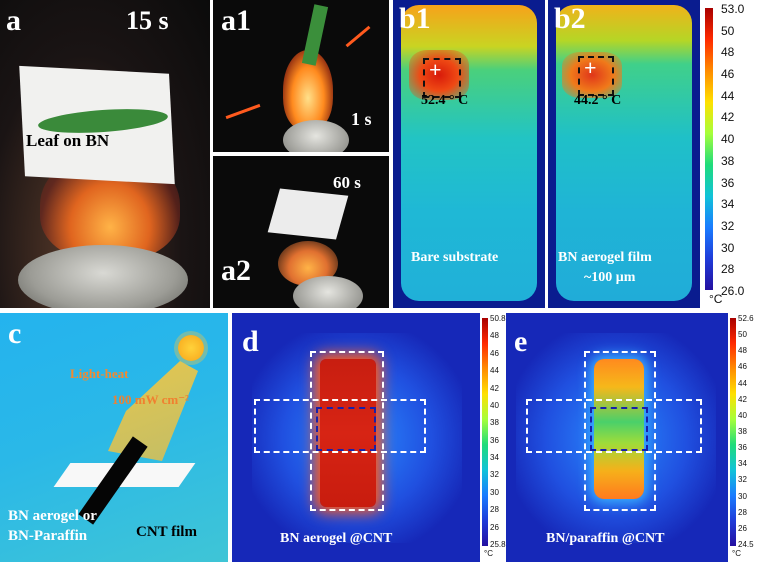 The width and height of the screenshot is (765, 562). Describe the element at coordinates (52, 516) in the screenshot. I see `material-label-line1: BN aerogel or` at that location.